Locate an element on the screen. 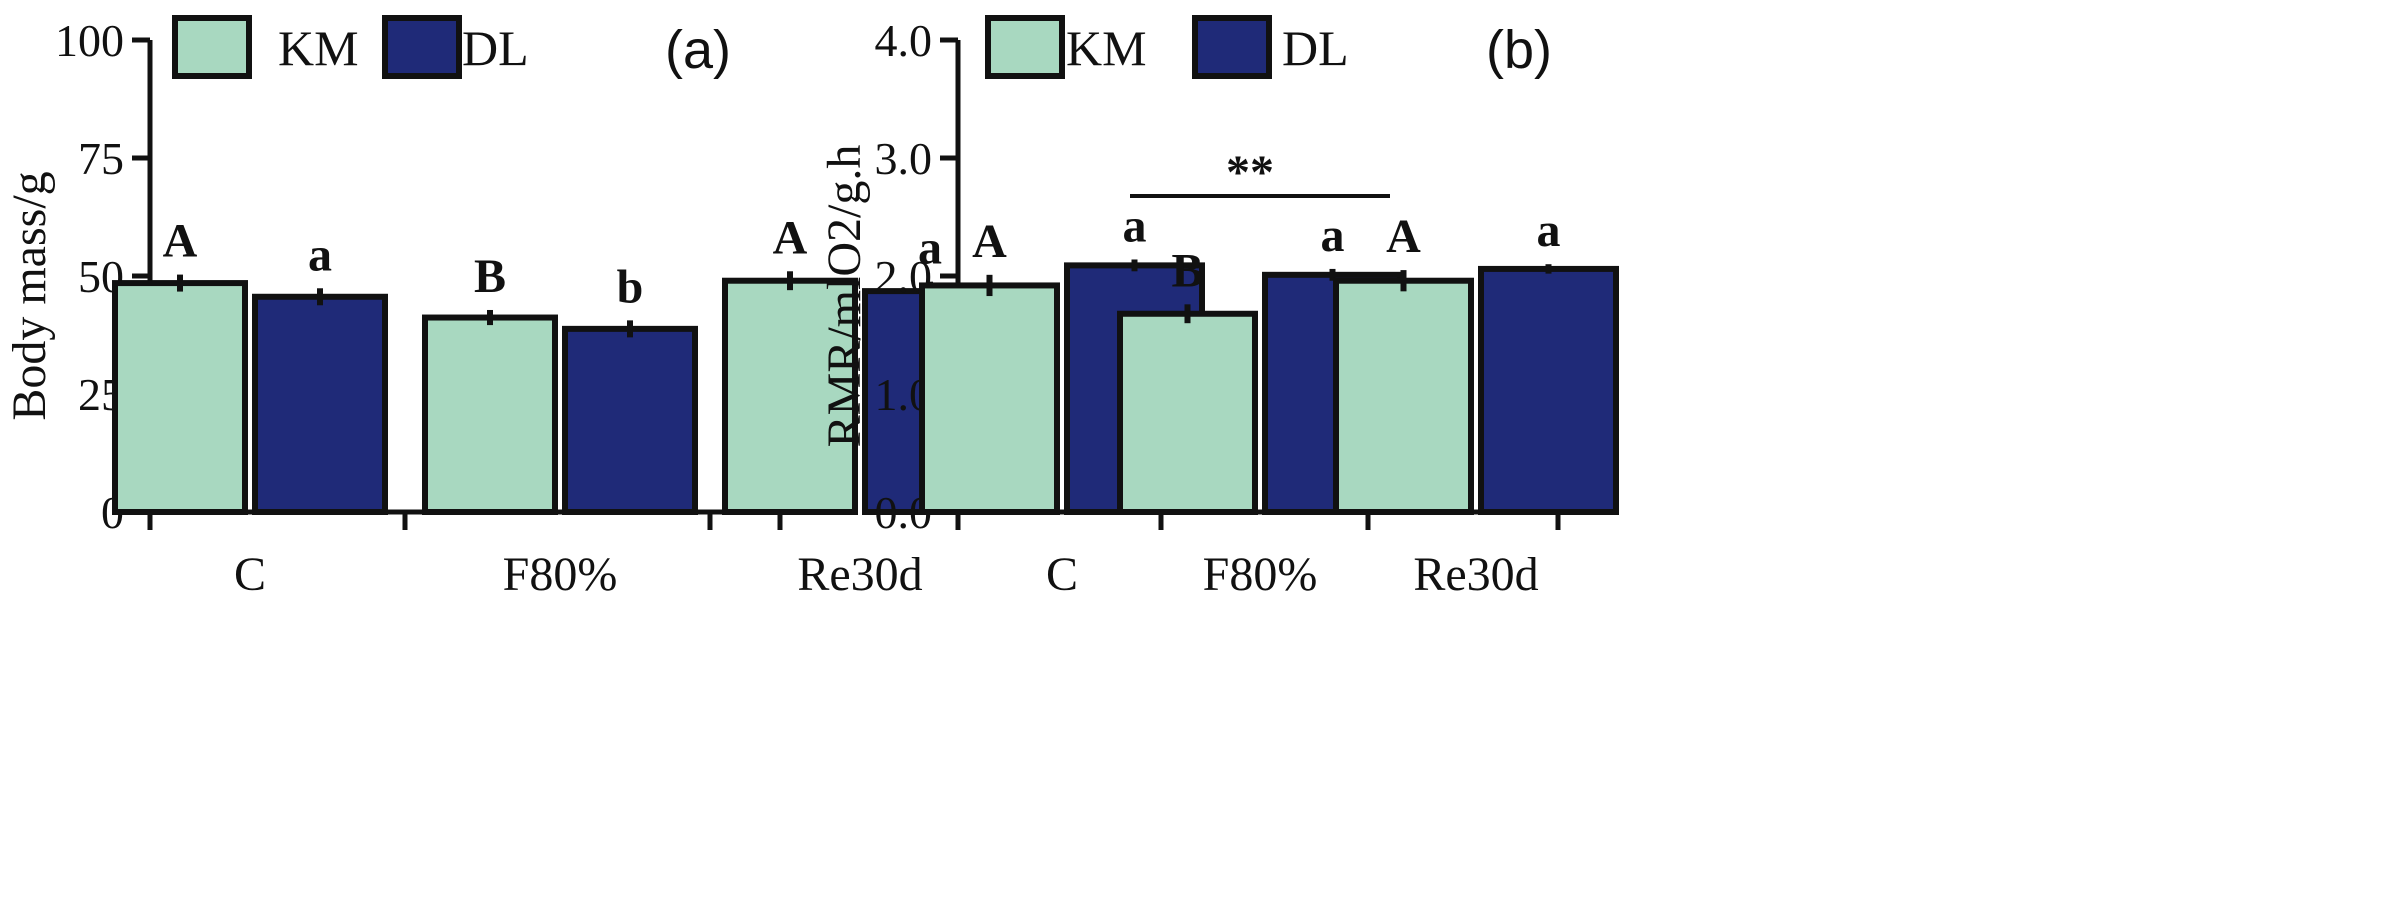 The width and height of the screenshot is (2403, 924). significance-letter: b is located at coordinates (630, 286).